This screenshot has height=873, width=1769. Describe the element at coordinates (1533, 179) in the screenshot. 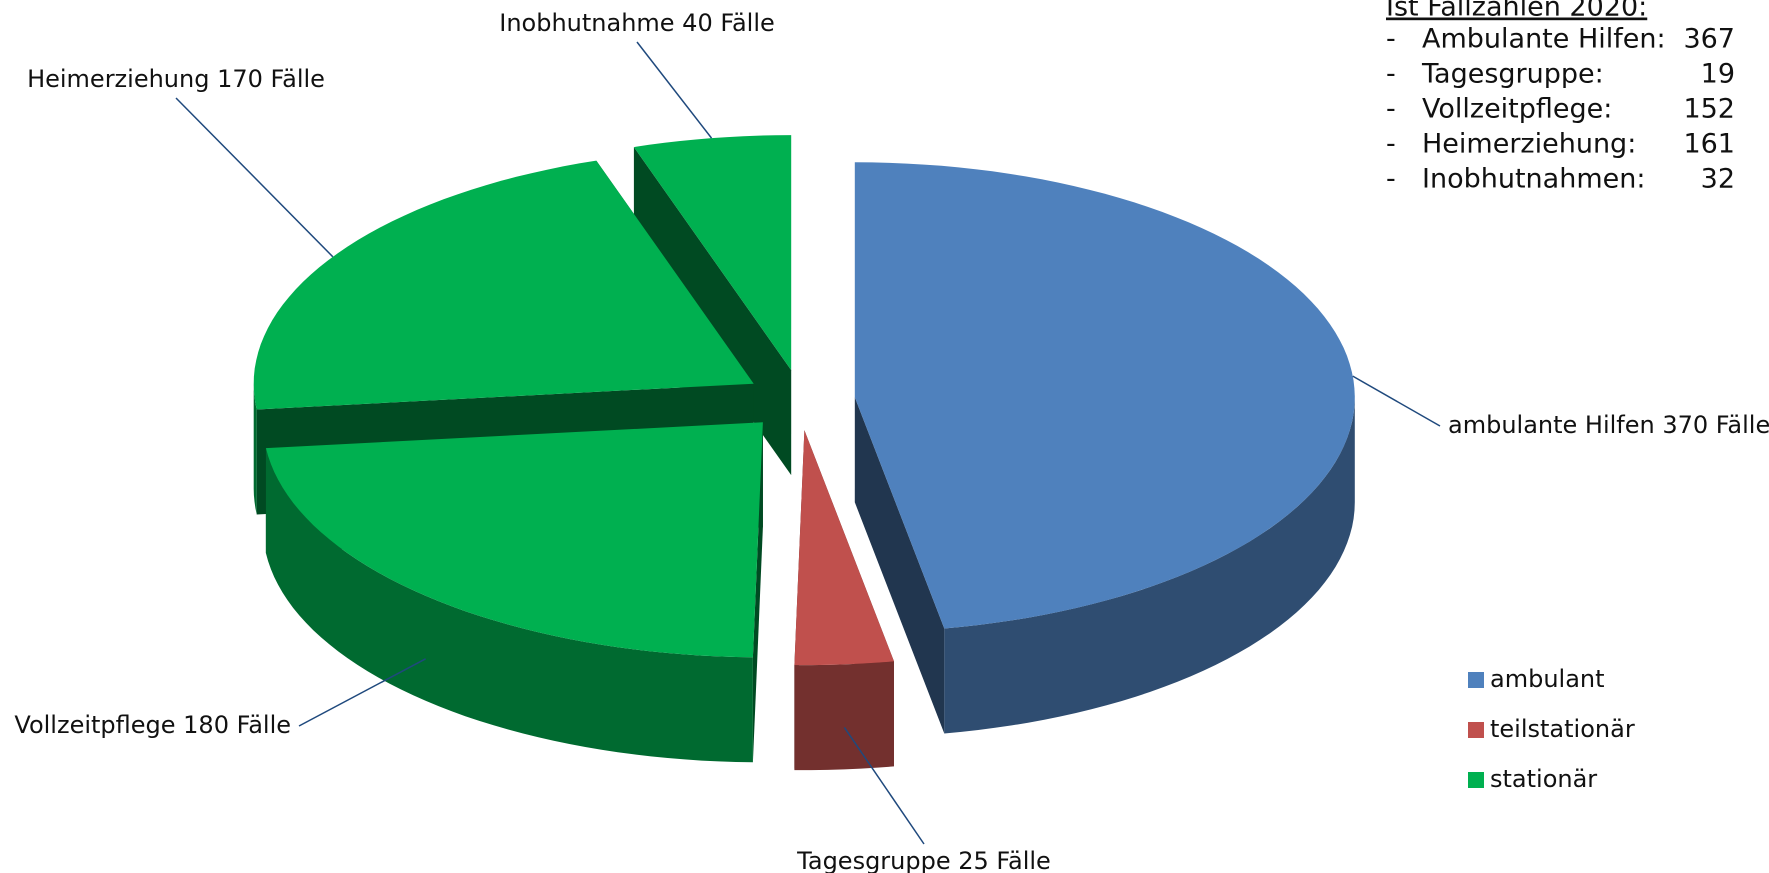

I see `note-label: Inobhutnahmen:` at that location.